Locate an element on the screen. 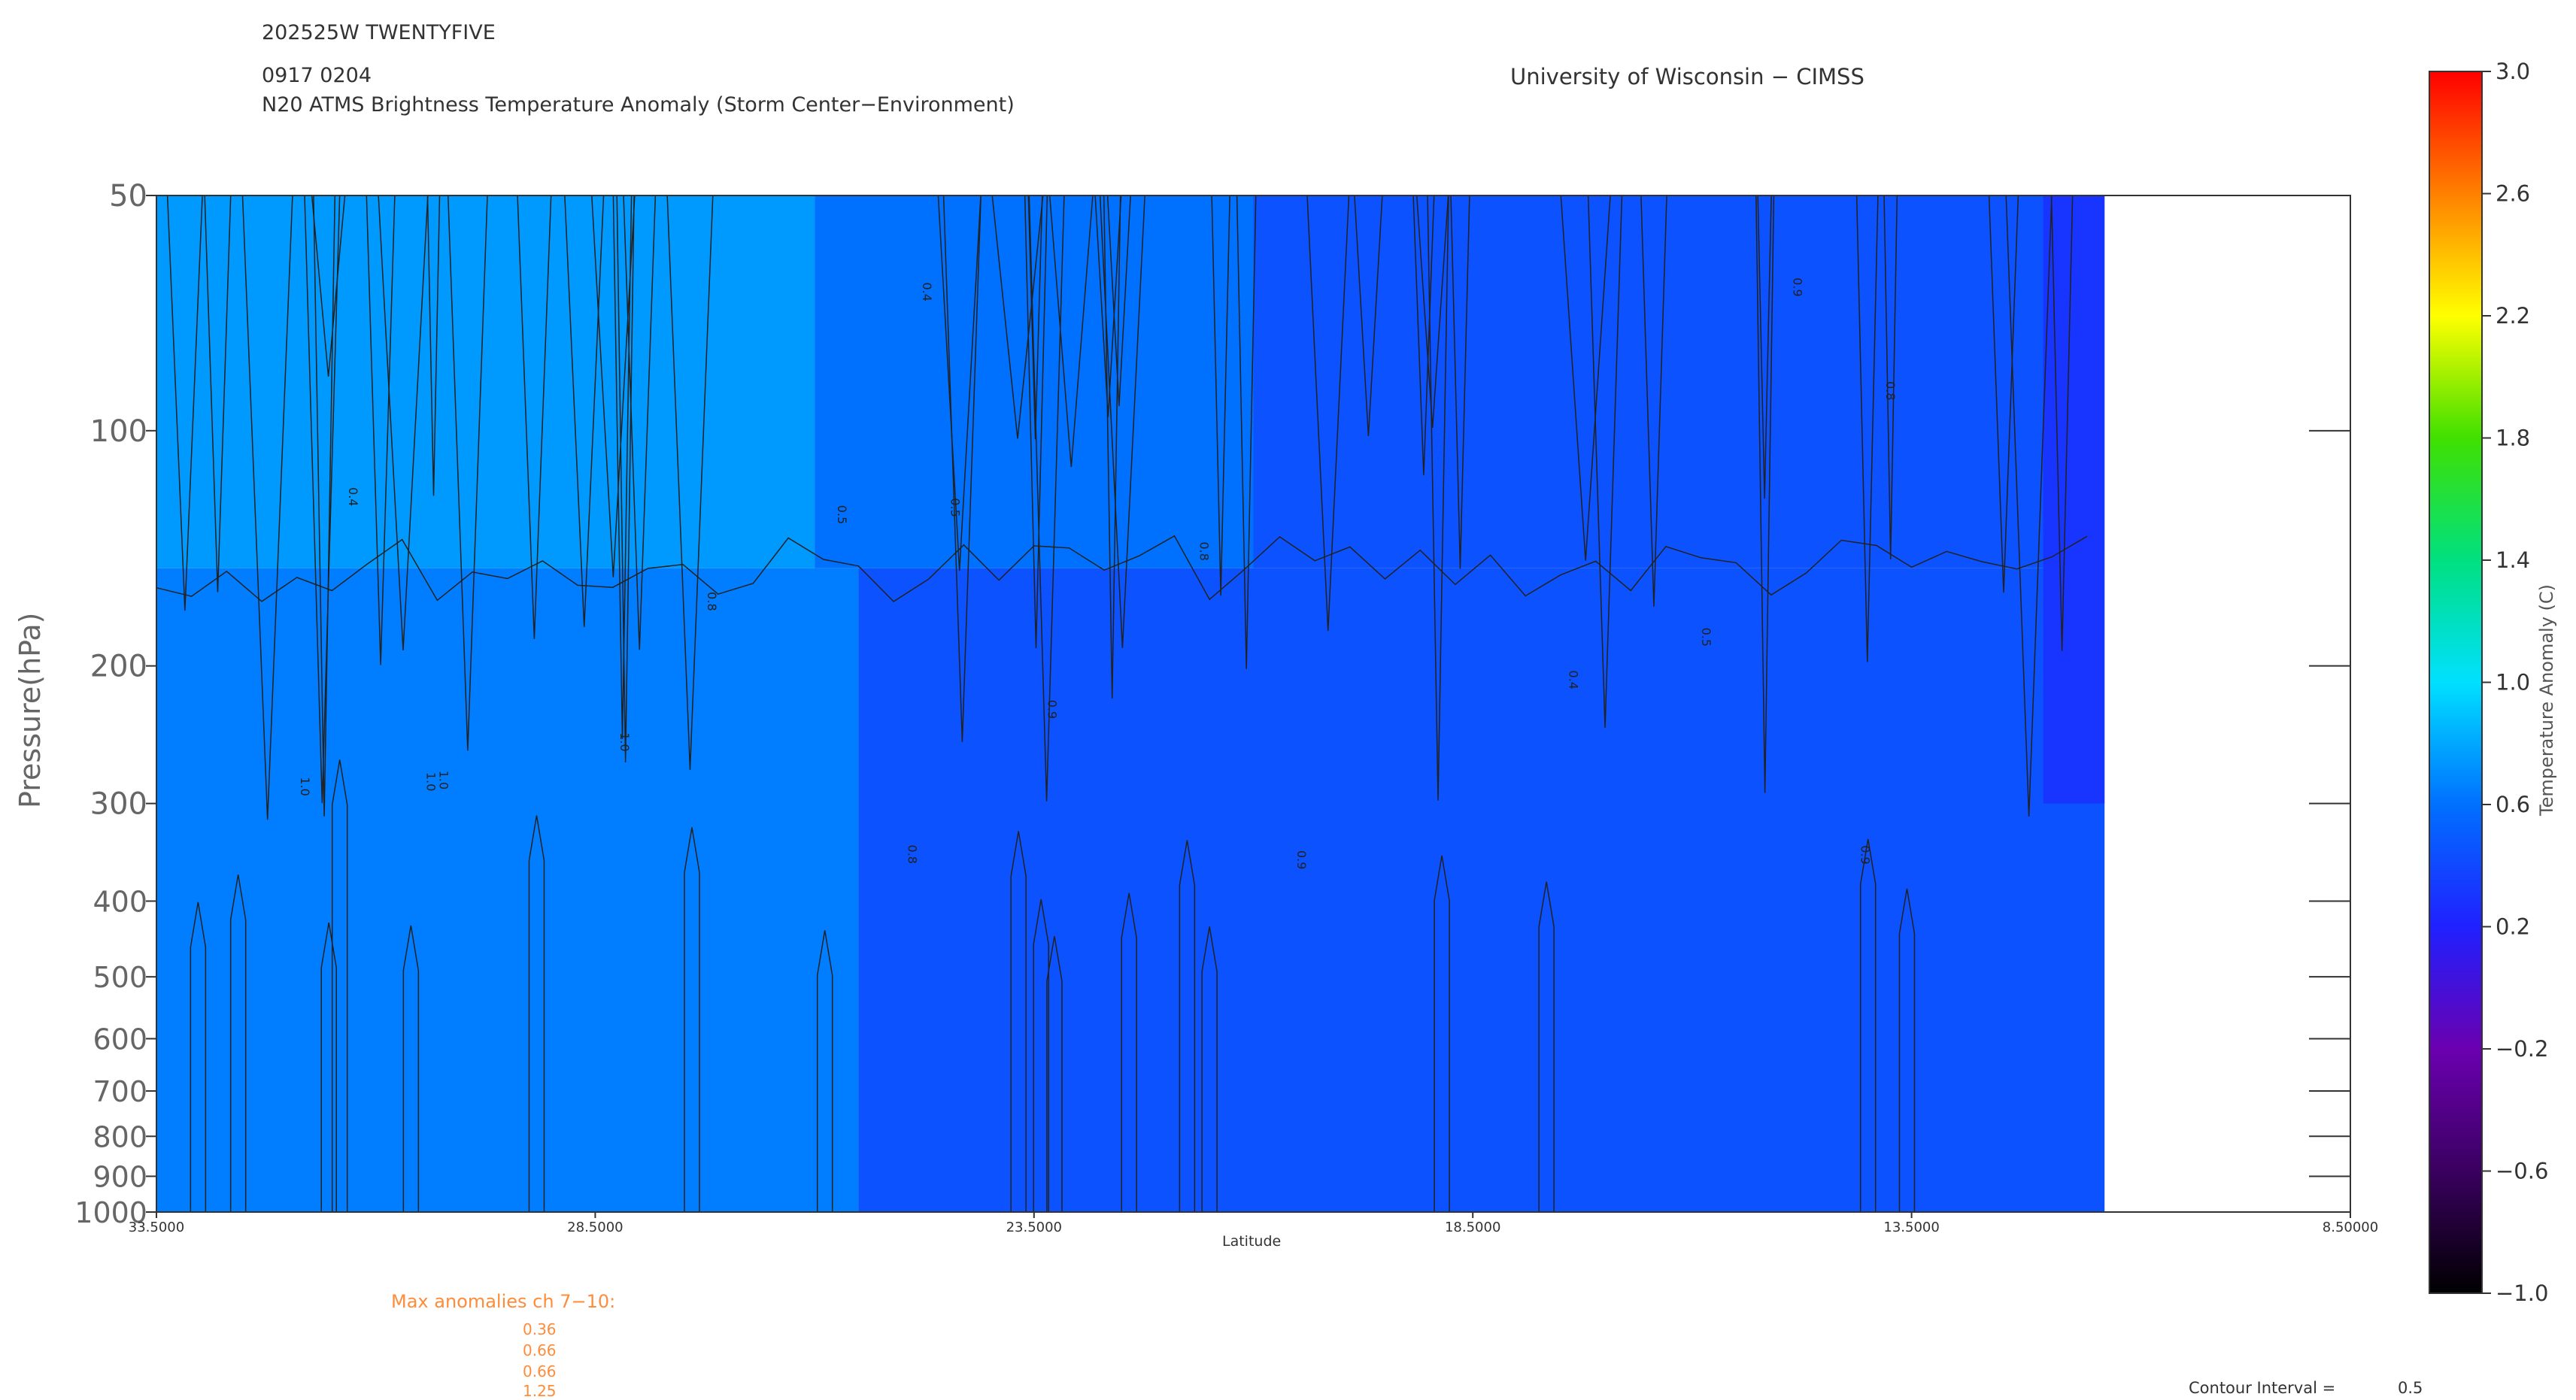  colorbar-tick-label: 1.8 is located at coordinates (2513, 438).